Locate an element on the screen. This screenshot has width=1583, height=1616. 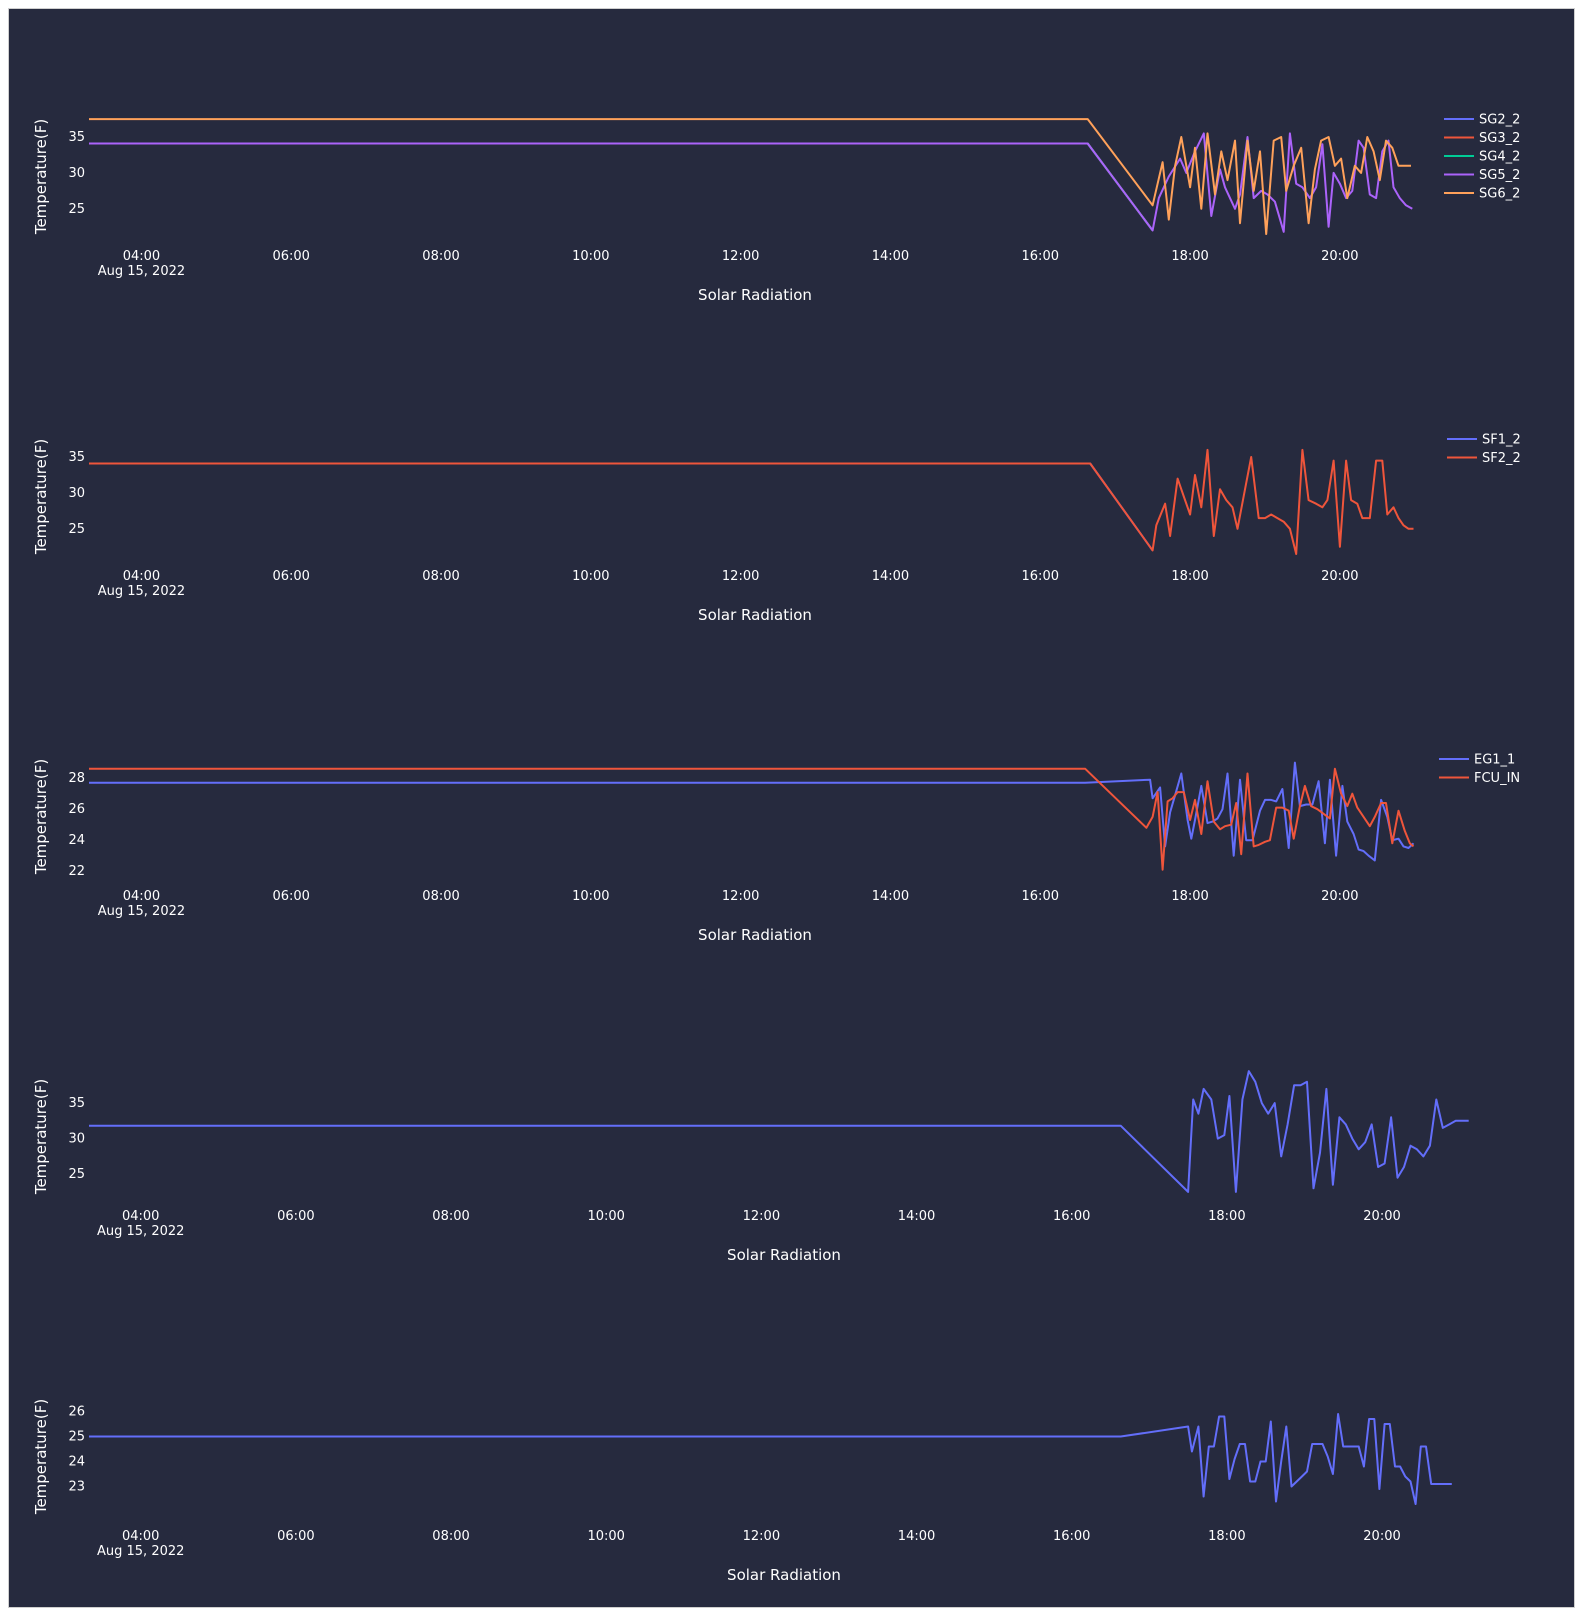
legend-label: SG5_2 is located at coordinates (1499, 175).